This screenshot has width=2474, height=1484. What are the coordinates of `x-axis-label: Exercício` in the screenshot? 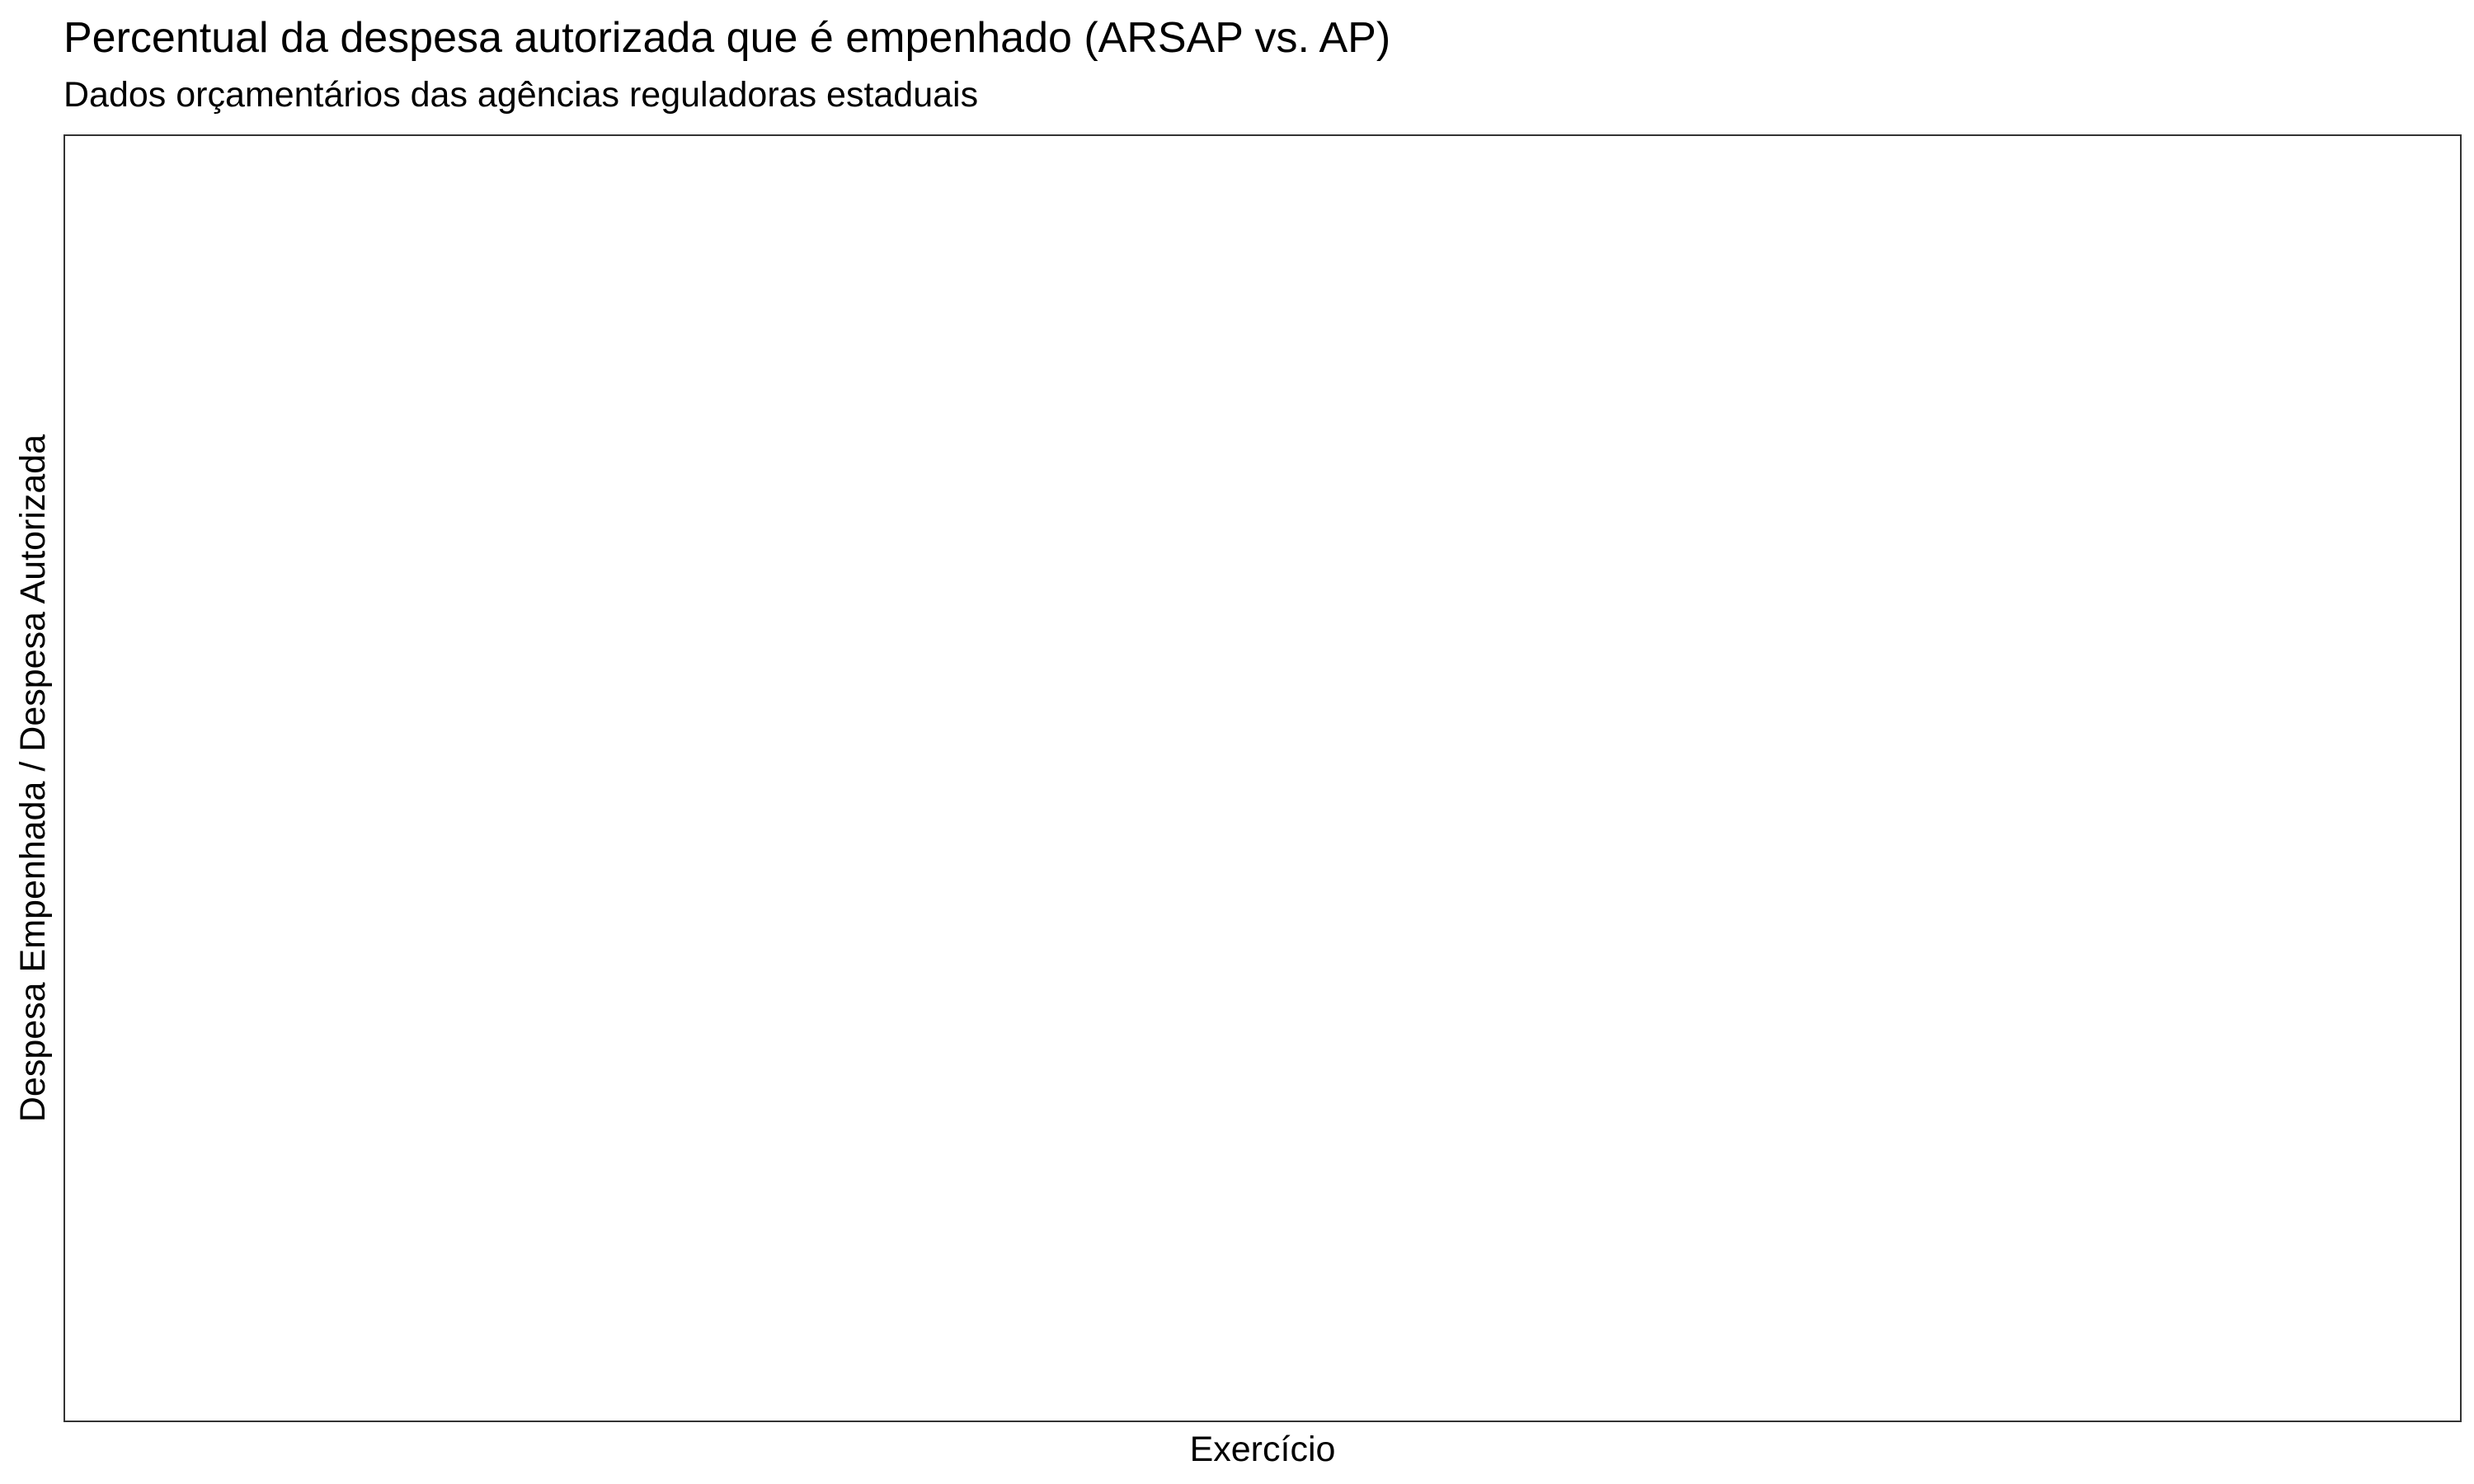 It's located at (1262, 1449).